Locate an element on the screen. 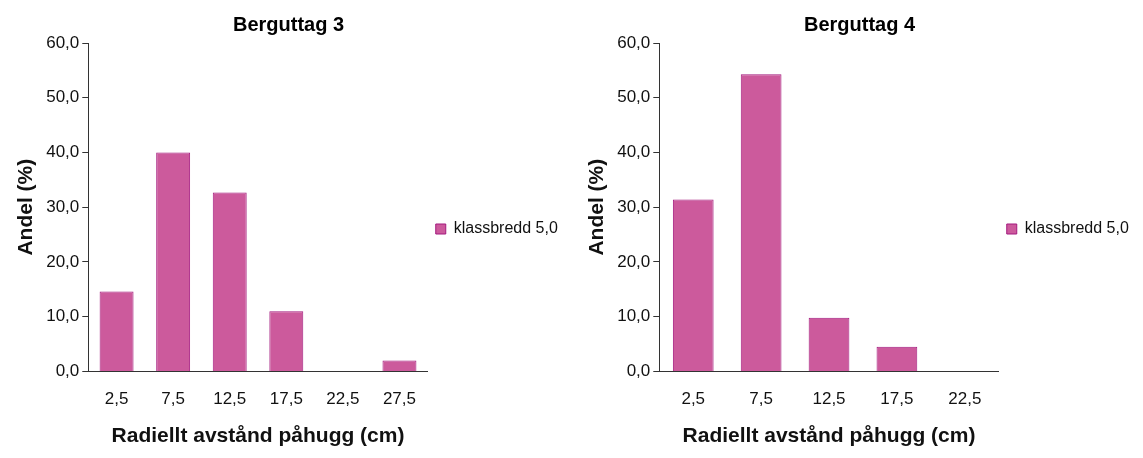 This screenshot has width=1143, height=458. chart-title: Berguttag 4 is located at coordinates (859, 23).